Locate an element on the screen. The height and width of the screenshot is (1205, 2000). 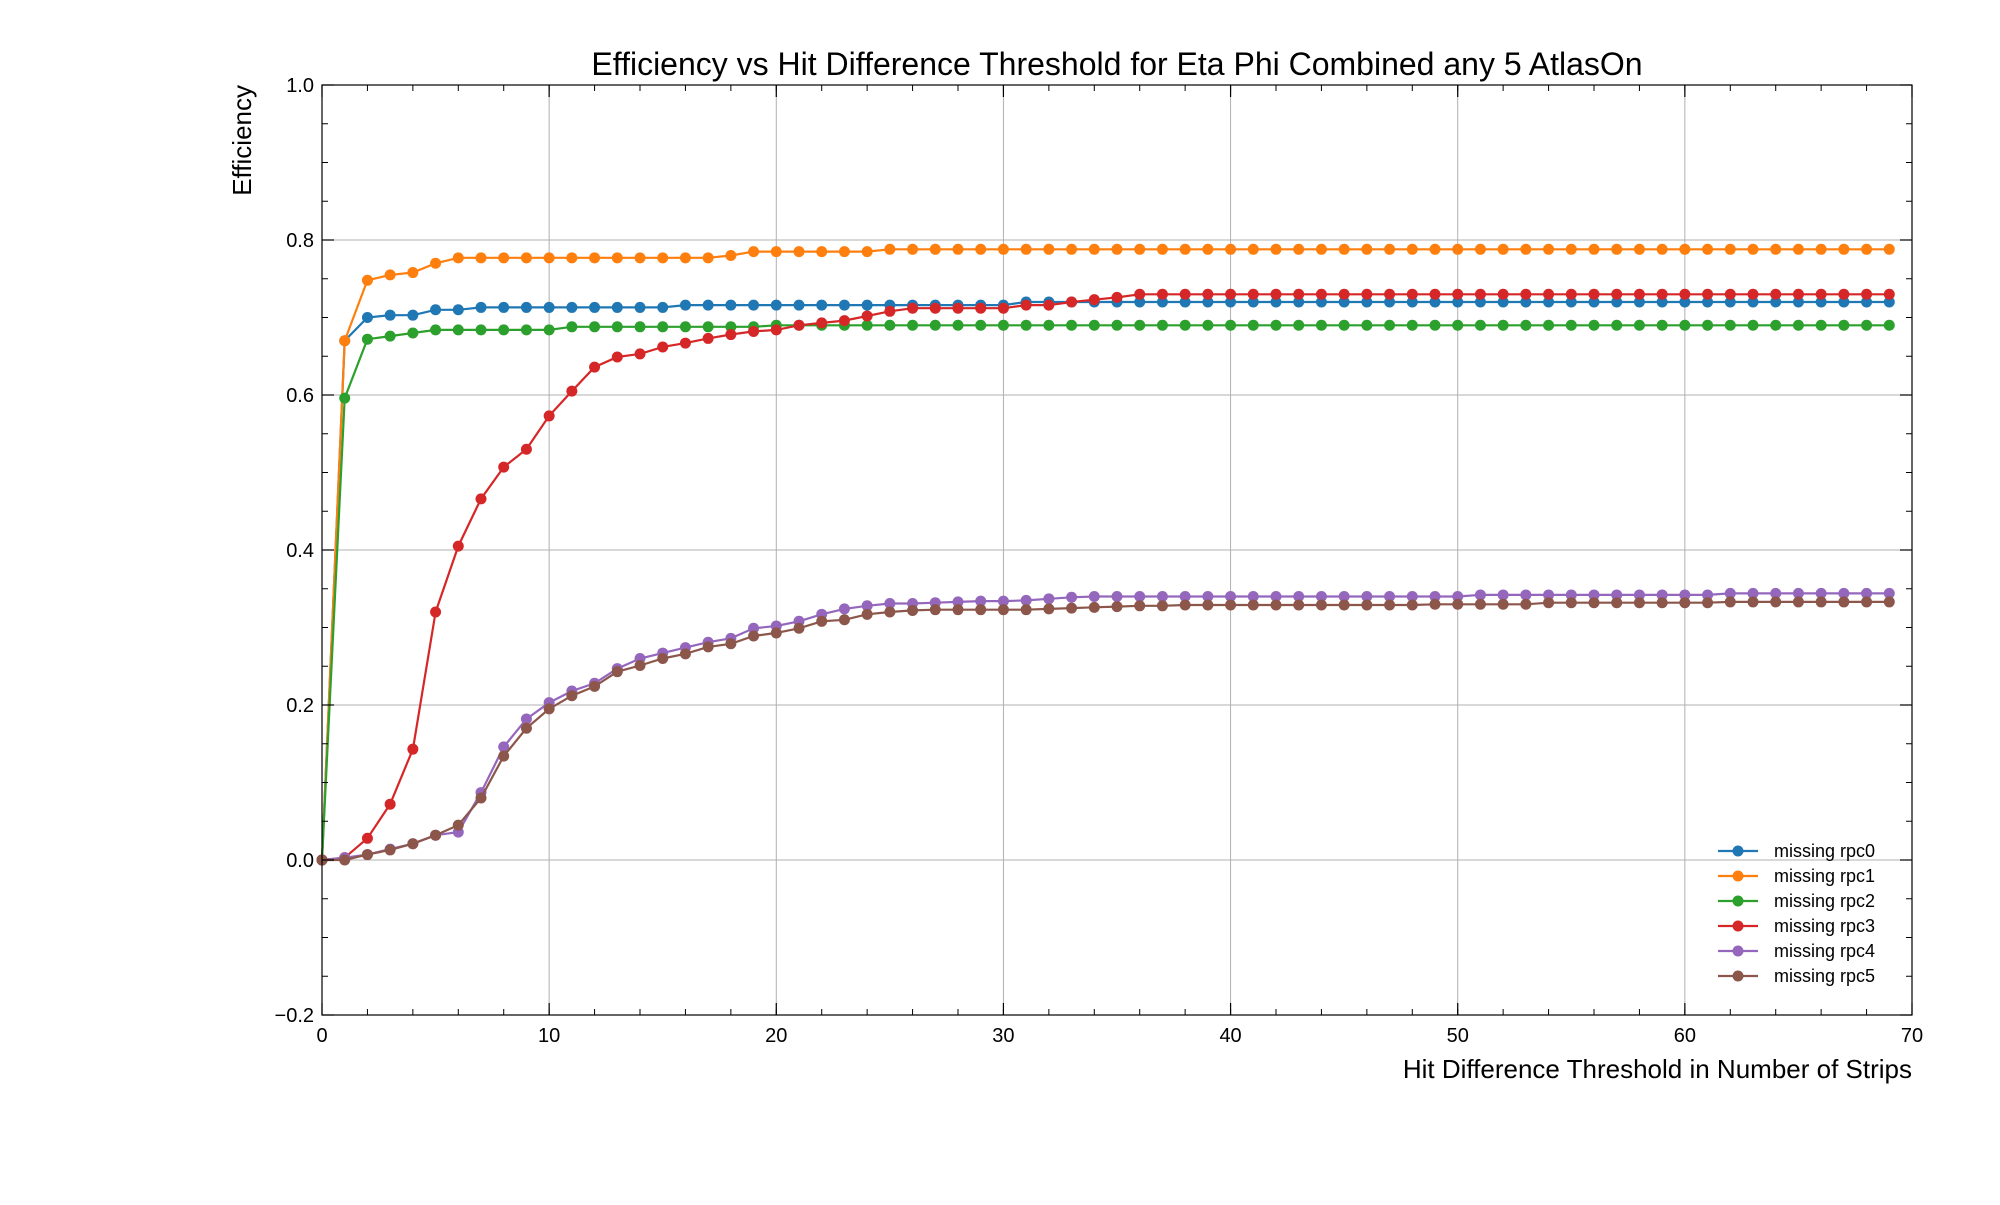
y-axis-title: Efficiency is located at coordinates (242, 140).